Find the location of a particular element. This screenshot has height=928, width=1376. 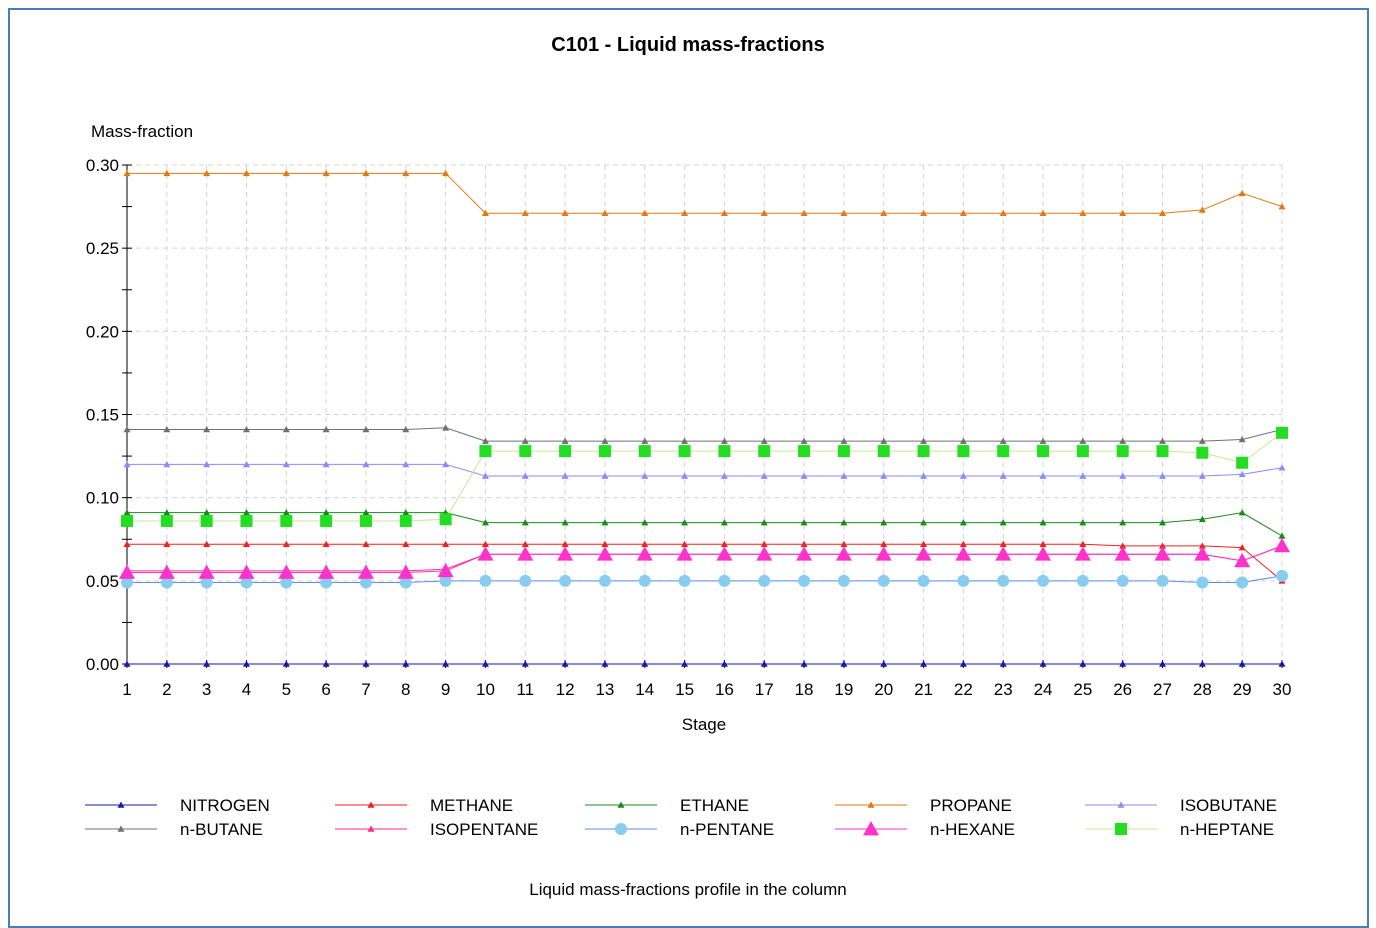

series-n-pentane is located at coordinates (704, 579).